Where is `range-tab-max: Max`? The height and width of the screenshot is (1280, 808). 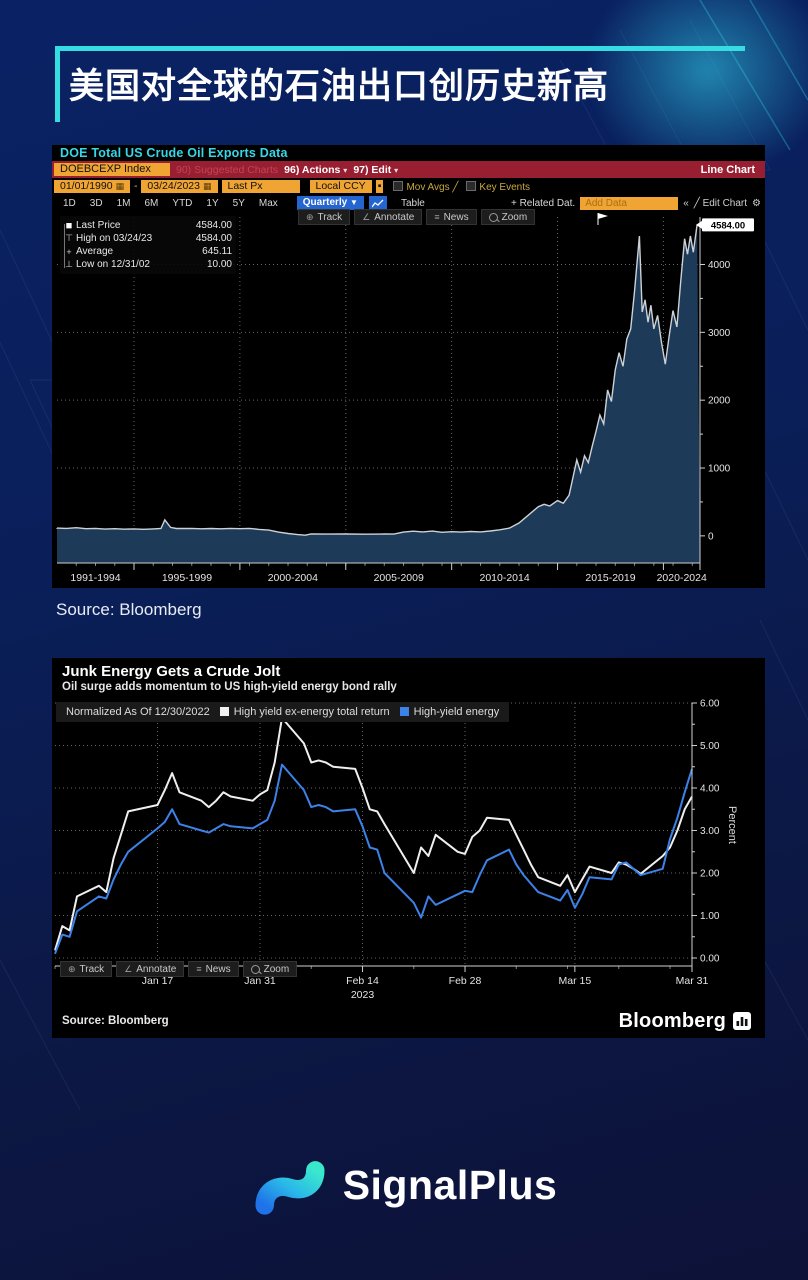 range-tab-max: Max is located at coordinates (268, 203).